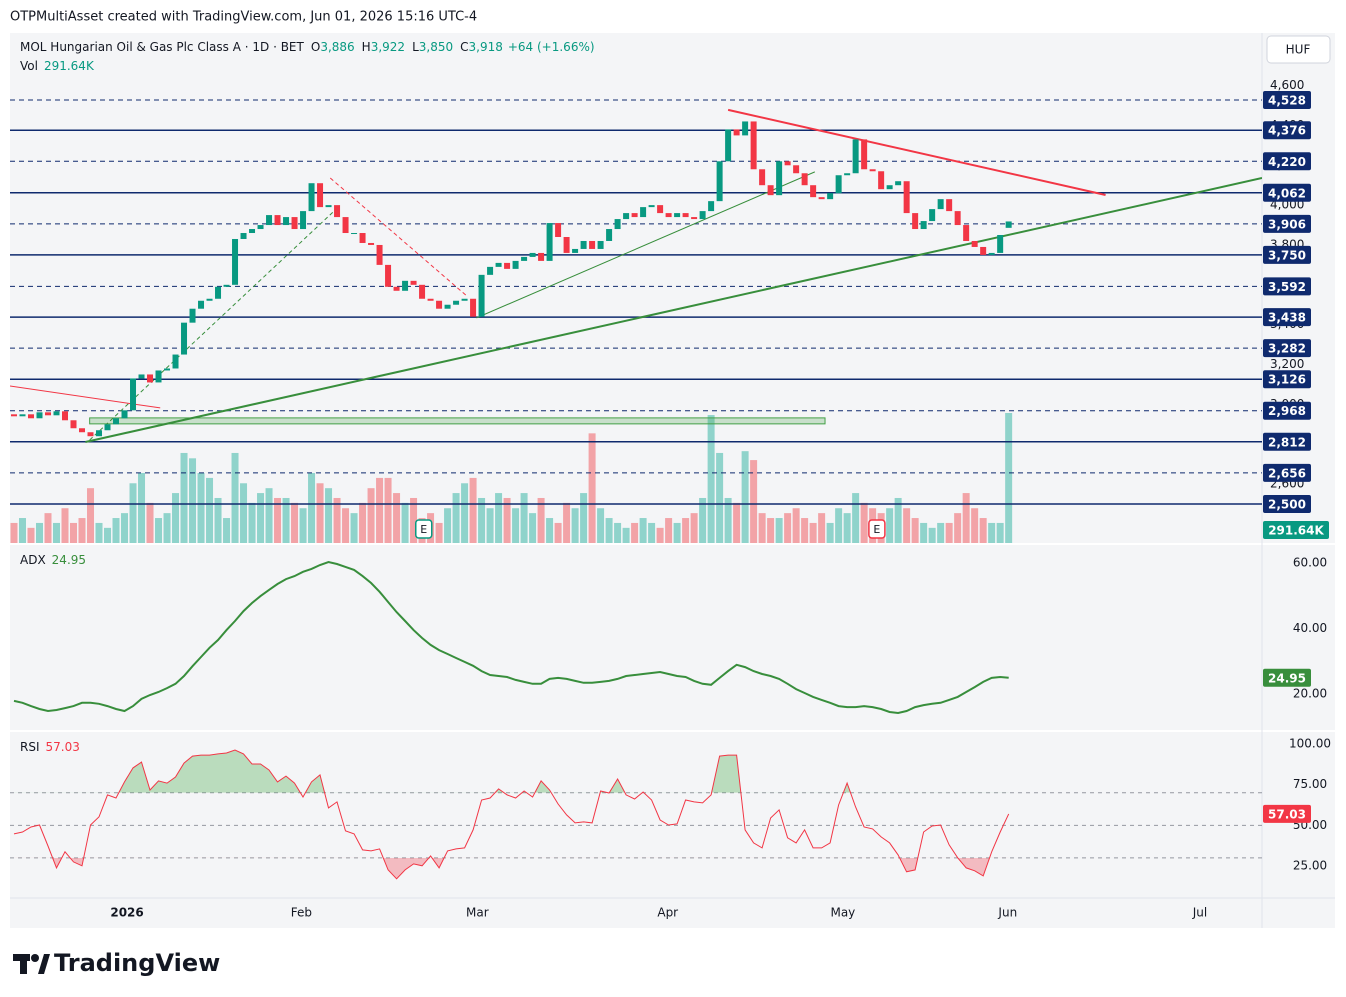 The height and width of the screenshot is (997, 1346). Describe the element at coordinates (1287, 162) in the screenshot. I see `level-label: 4,220` at that location.